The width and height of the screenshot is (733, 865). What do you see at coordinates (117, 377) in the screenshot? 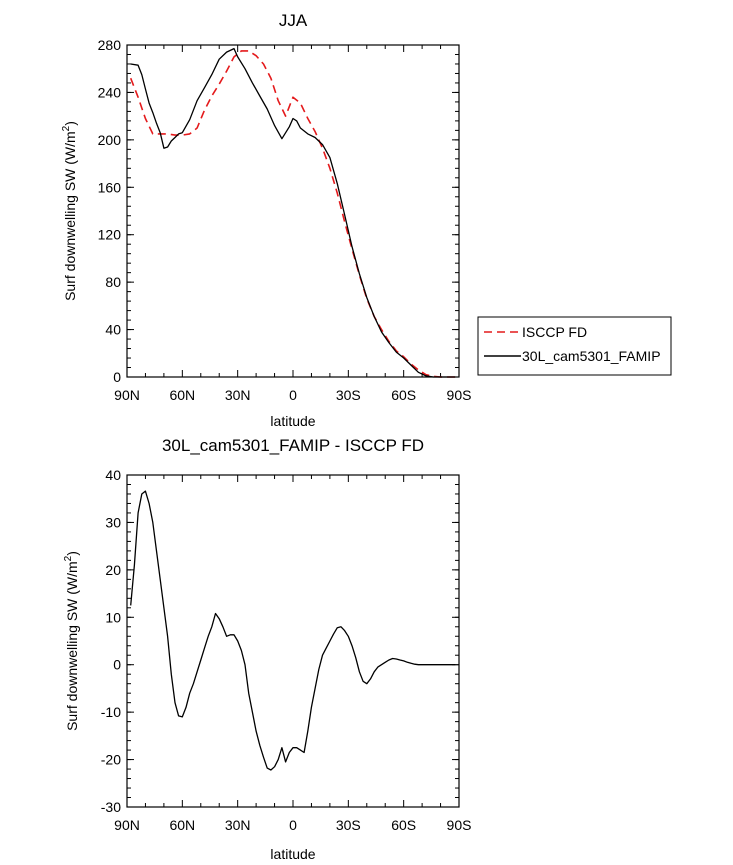
I see `top-ytick-label: 0` at bounding box center [117, 377].